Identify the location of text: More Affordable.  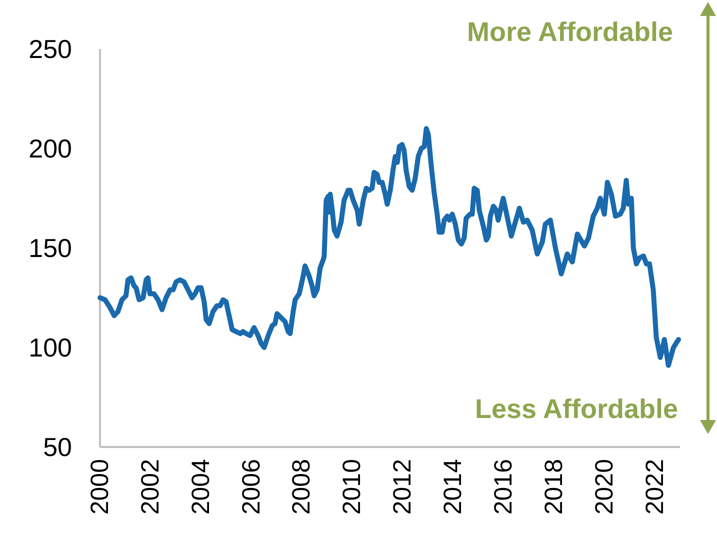
(569, 32).